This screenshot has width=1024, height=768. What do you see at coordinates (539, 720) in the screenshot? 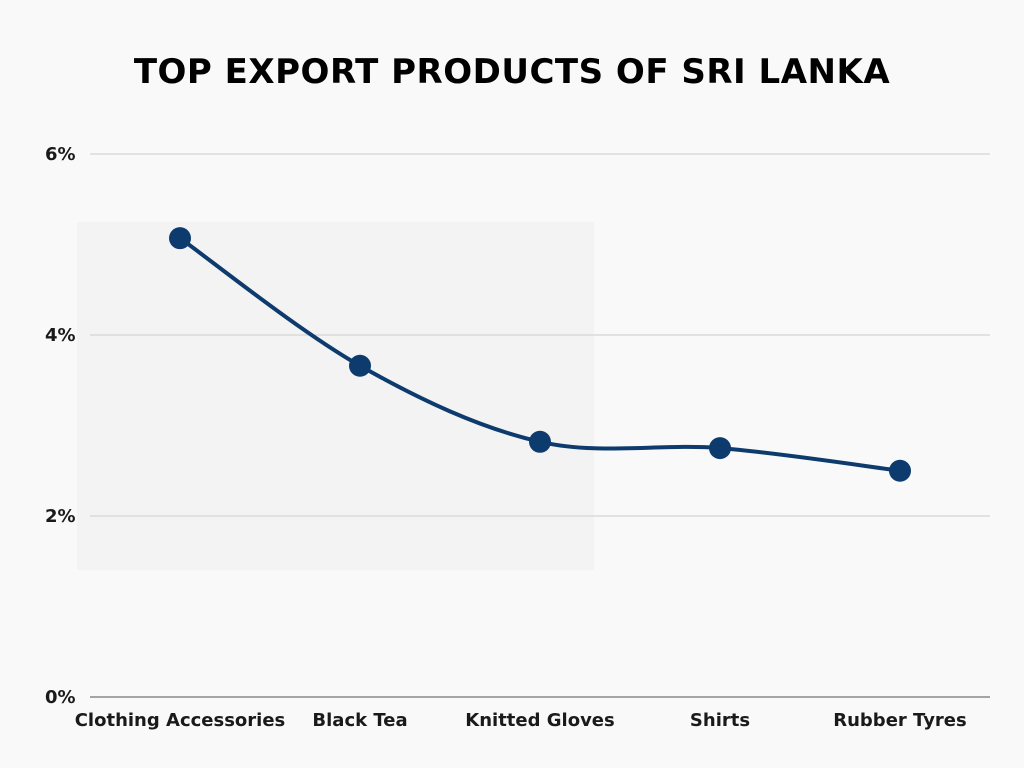
I see `x-tick-label: Knitted Gloves` at bounding box center [539, 720].